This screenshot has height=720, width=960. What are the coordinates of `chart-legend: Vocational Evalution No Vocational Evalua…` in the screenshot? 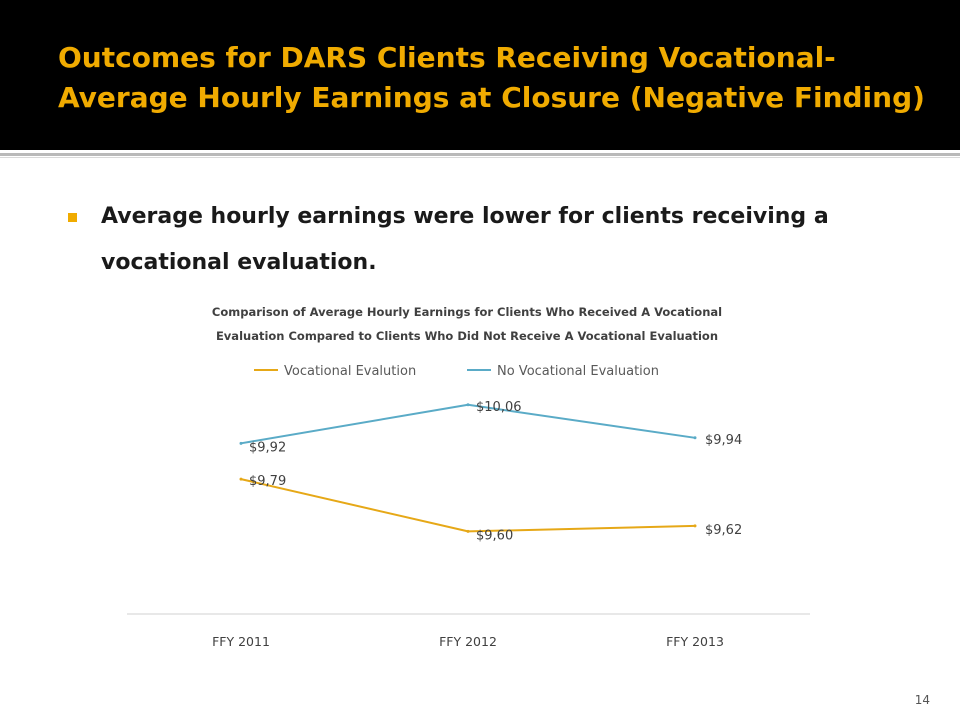 It's located at (456, 371).